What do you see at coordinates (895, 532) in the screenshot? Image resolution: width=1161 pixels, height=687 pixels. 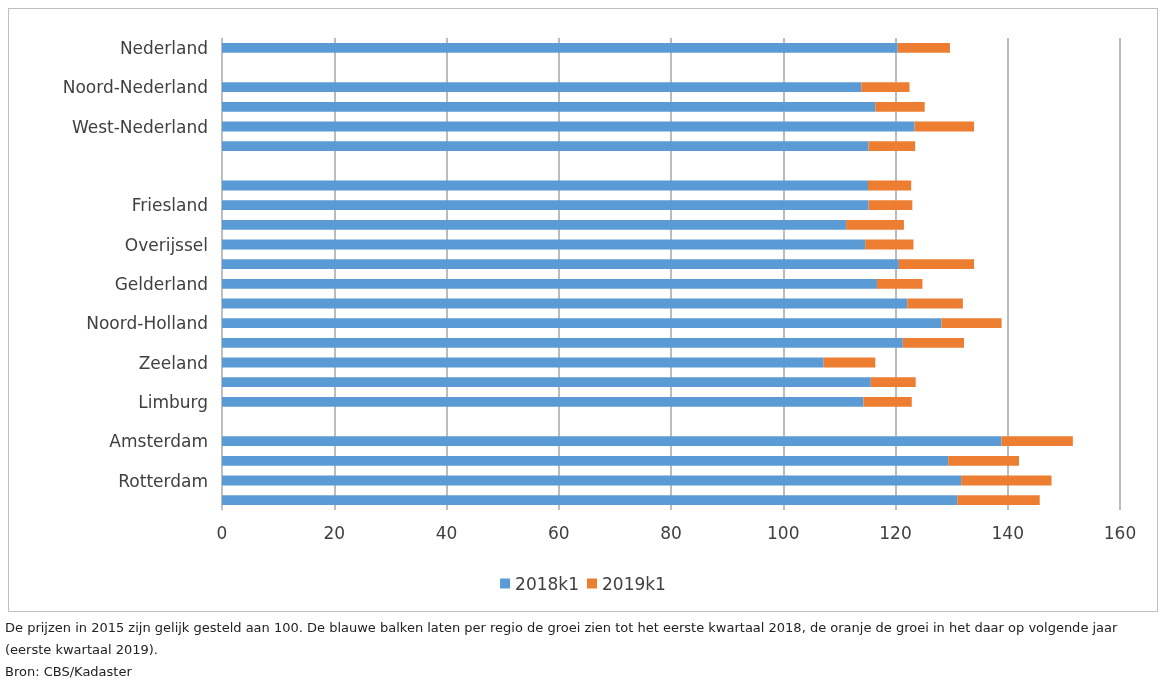 I see `x-tick-label: 120` at bounding box center [895, 532].